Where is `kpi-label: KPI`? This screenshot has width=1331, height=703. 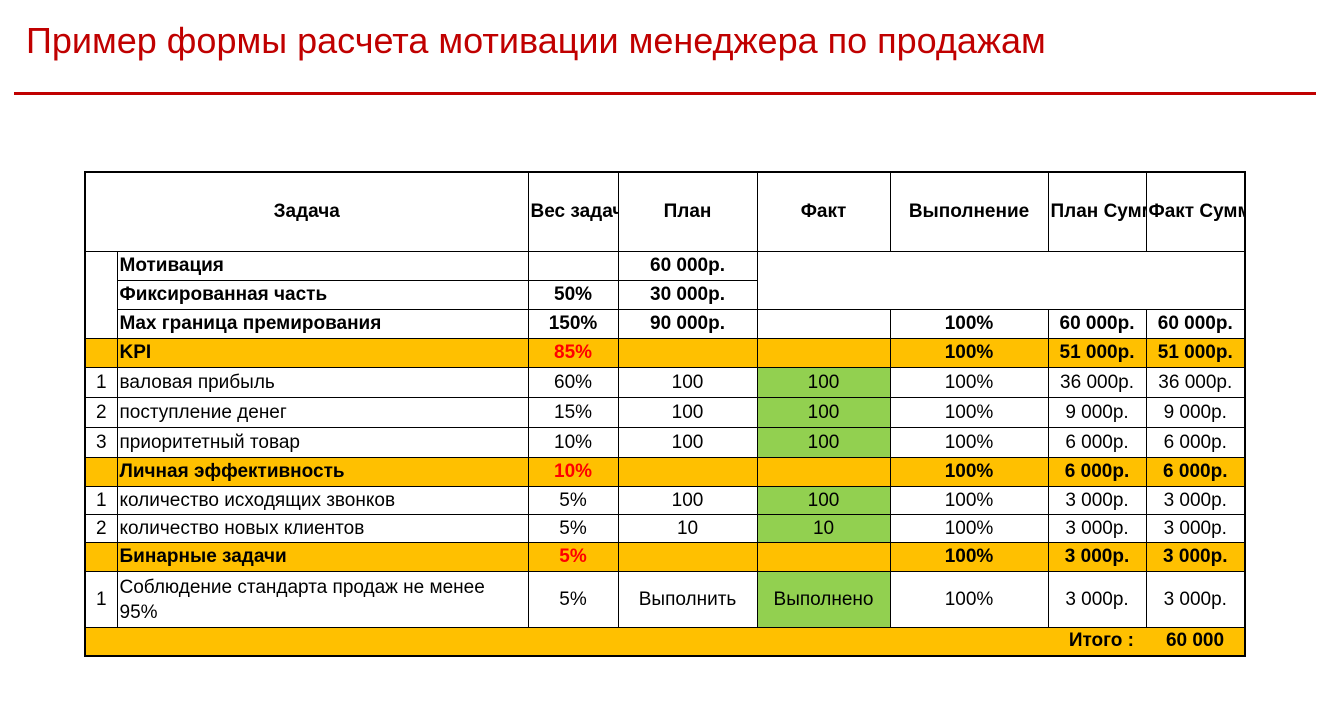
kpi-label: KPI is located at coordinates (322, 353).